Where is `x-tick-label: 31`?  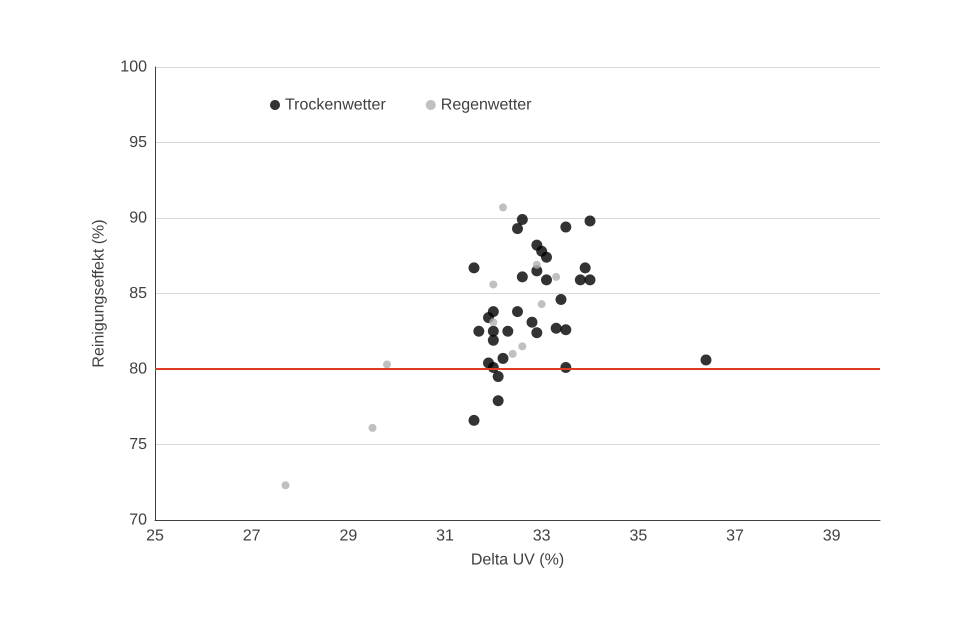 x-tick-label: 31 is located at coordinates (445, 536).